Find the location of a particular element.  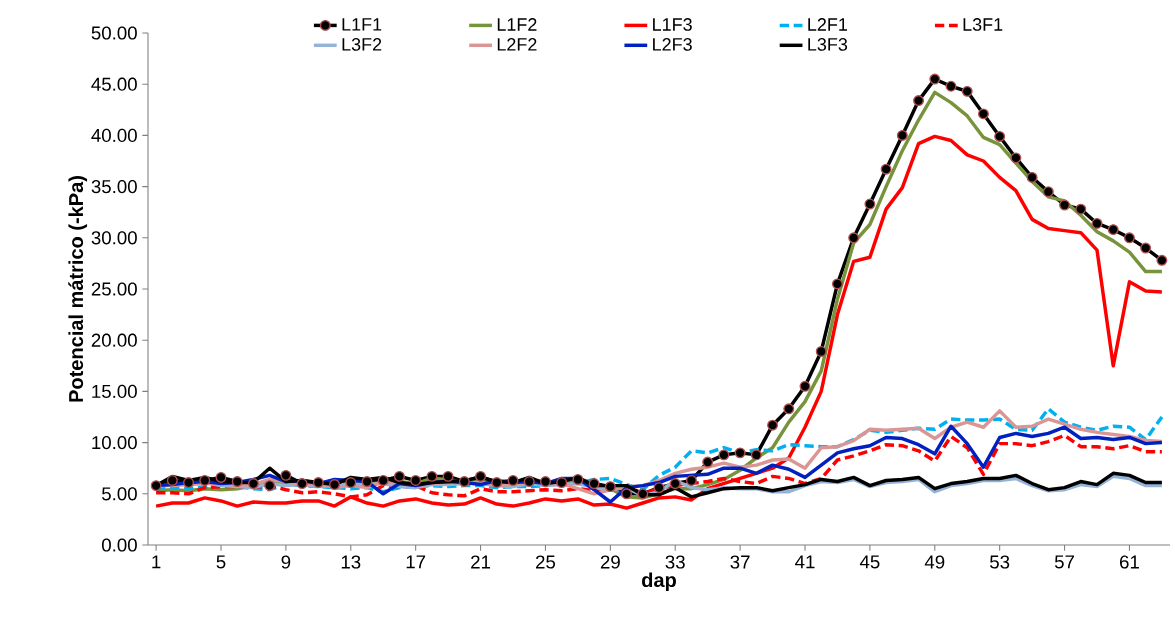

legend-label: L1F3 is located at coordinates (672, 24).